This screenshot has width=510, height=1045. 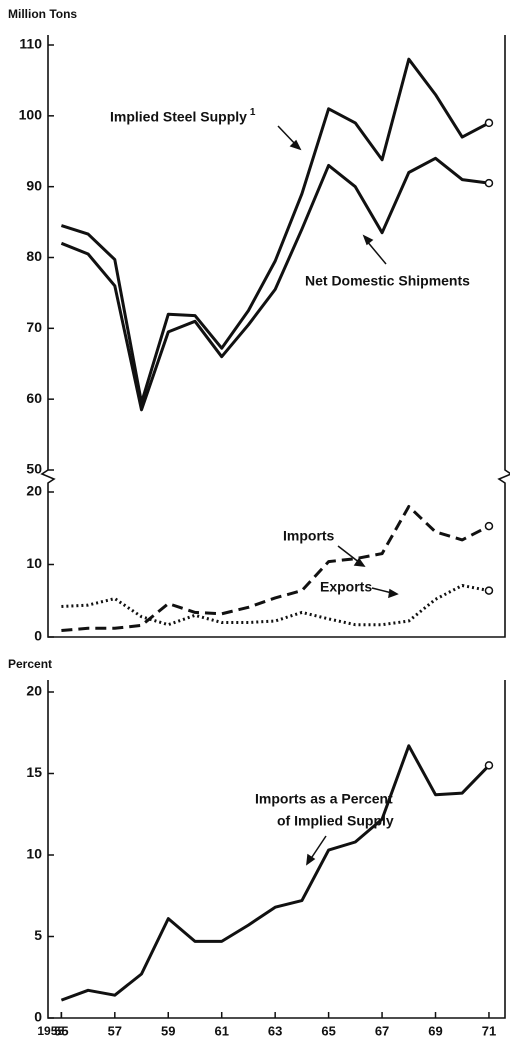 I want to click on x-tick-label: 63, so click(x=275, y=1030).